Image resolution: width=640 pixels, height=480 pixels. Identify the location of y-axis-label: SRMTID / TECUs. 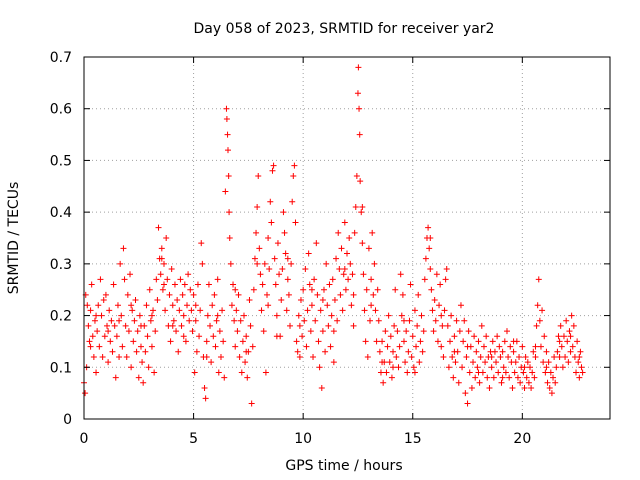
(14, 238).